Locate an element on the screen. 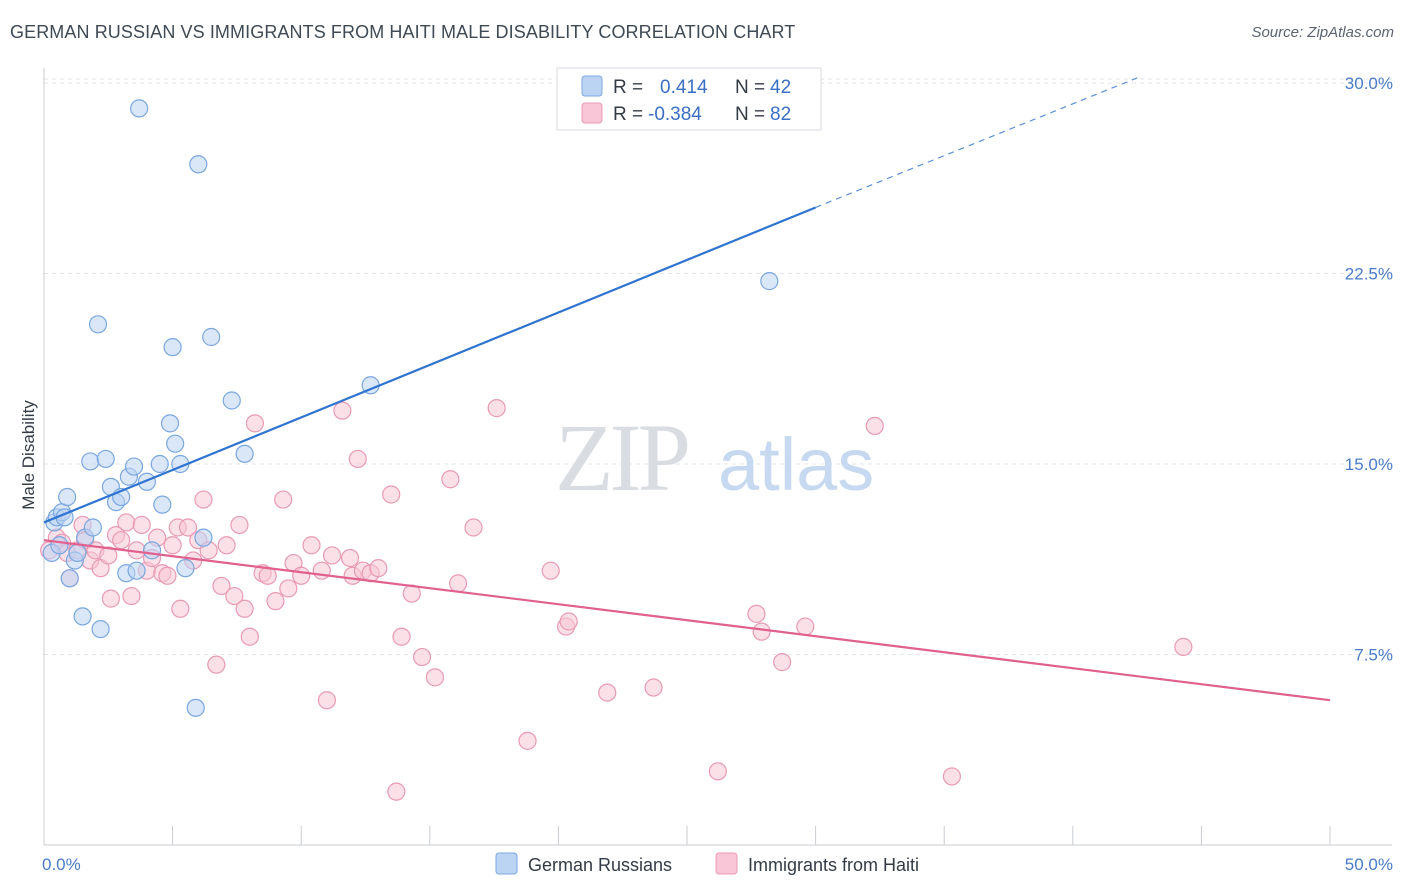  x-tick-label-min: 0.0% is located at coordinates (61, 864).